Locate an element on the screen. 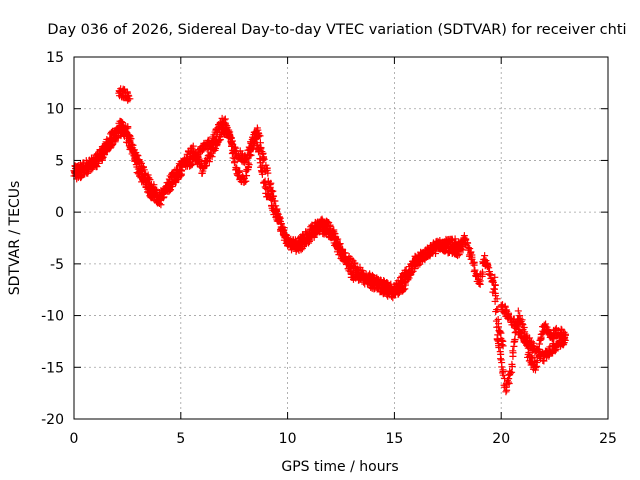 The height and width of the screenshot is (480, 640). y-tick-label: -20 is located at coordinates (52, 420).